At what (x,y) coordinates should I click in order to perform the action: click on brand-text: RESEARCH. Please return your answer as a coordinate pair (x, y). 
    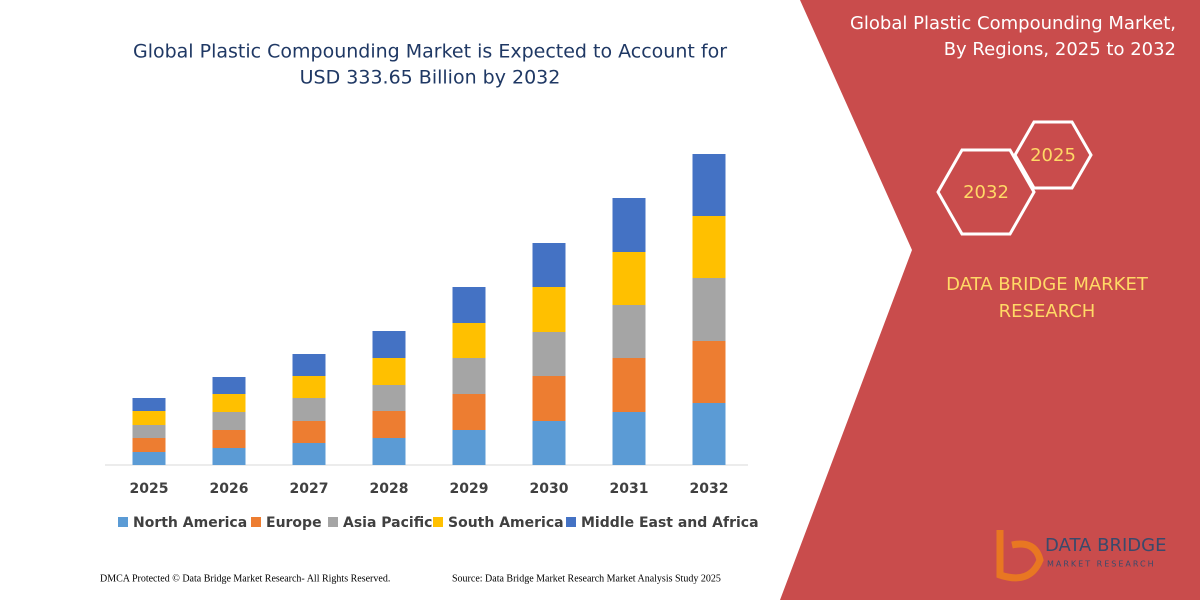
    Looking at the image, I should click on (1047, 311).